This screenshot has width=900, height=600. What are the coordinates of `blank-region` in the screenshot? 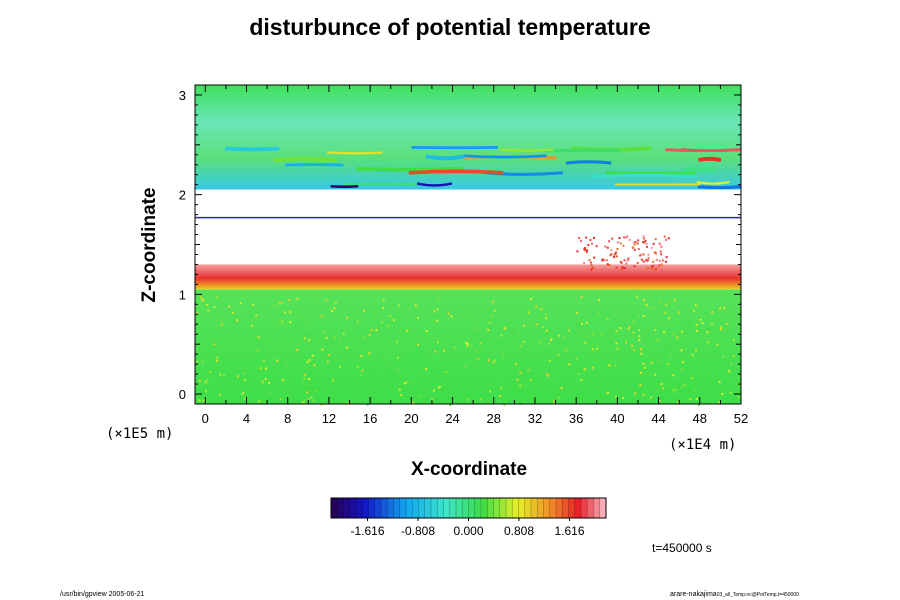 It's located at (468, 201).